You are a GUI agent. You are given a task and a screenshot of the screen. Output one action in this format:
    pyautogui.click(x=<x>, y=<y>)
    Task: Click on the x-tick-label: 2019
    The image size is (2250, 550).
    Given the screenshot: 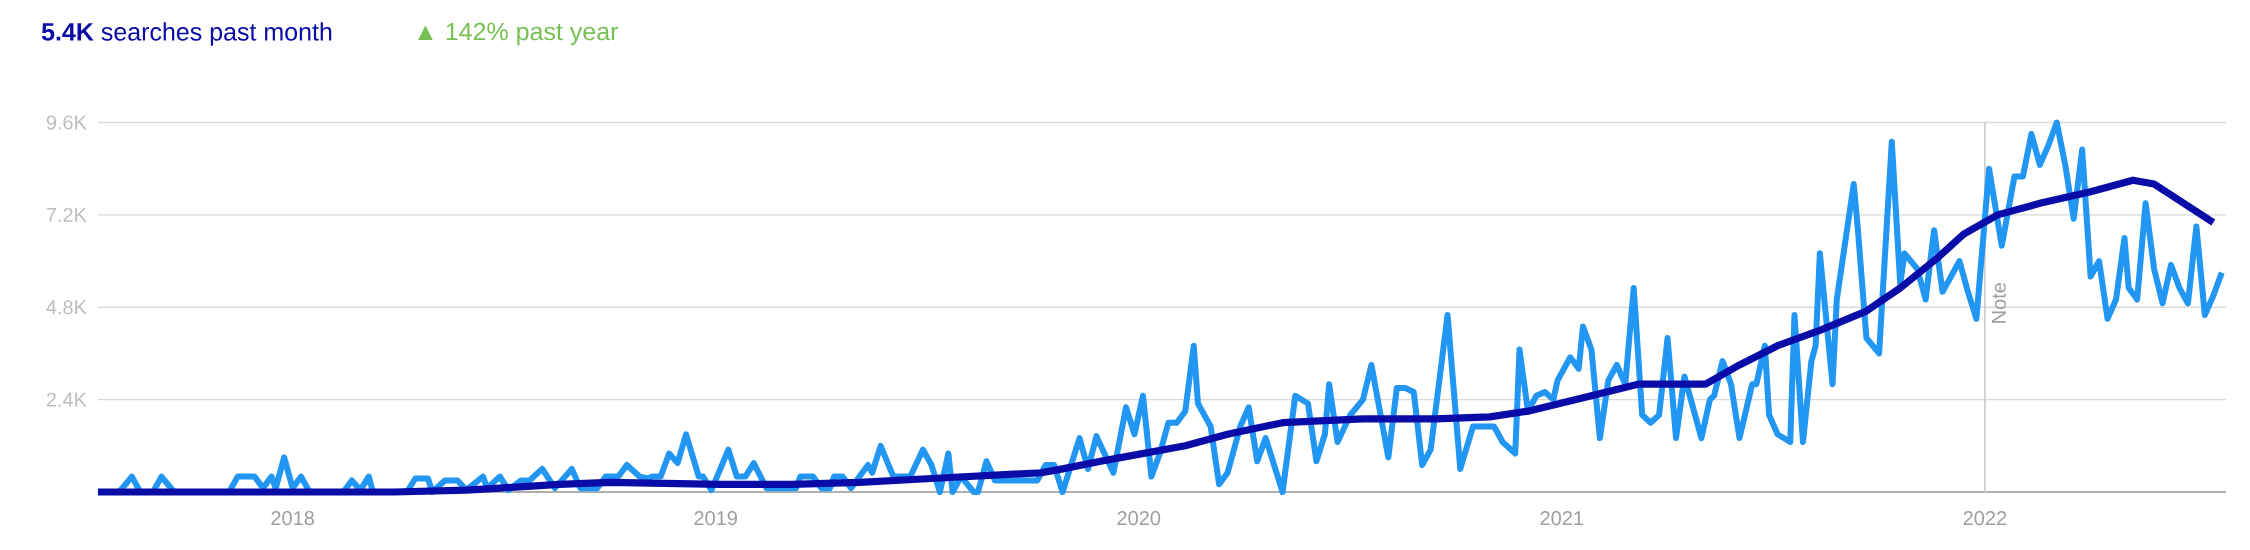 What is the action you would take?
    pyautogui.click(x=715, y=518)
    